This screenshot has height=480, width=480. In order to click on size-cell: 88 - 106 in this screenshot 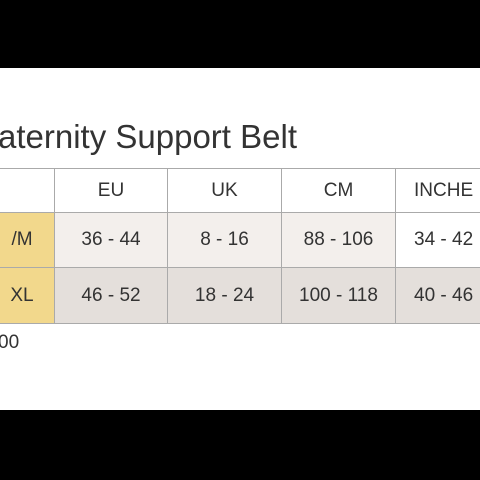, I will do `click(339, 240)`.